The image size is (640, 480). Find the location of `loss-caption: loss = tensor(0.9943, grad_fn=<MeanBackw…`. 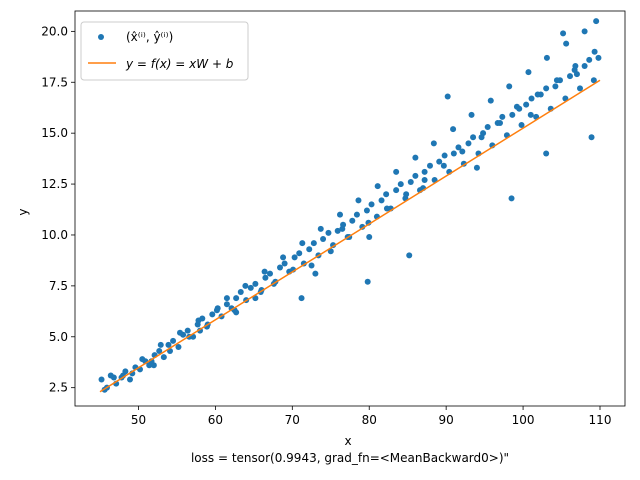

loss-caption: loss = tensor(0.9943, grad_fn=<MeanBackw… is located at coordinates (350, 458).